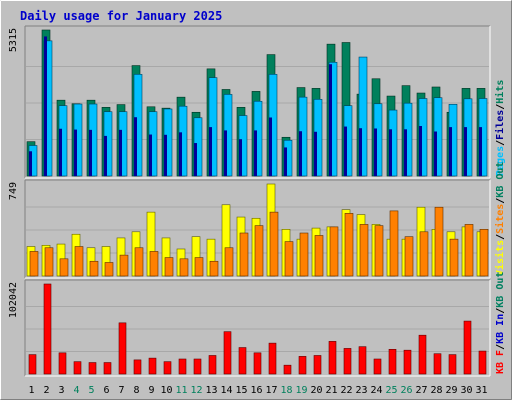 The width and height of the screenshot is (512, 400). What do you see at coordinates (500, 258) in the screenshot?
I see `legend-entry: Visits` at bounding box center [500, 258].